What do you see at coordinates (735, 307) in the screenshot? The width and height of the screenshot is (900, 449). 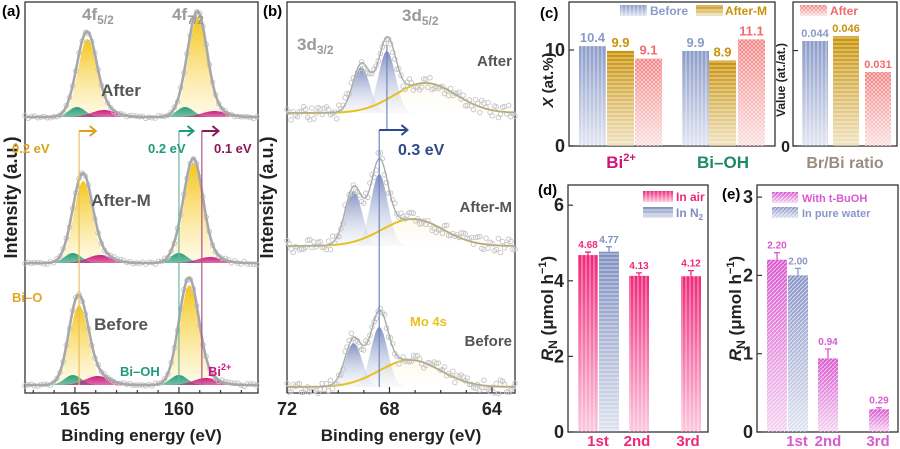 I see `text-span: (μmol h` at bounding box center [735, 307].